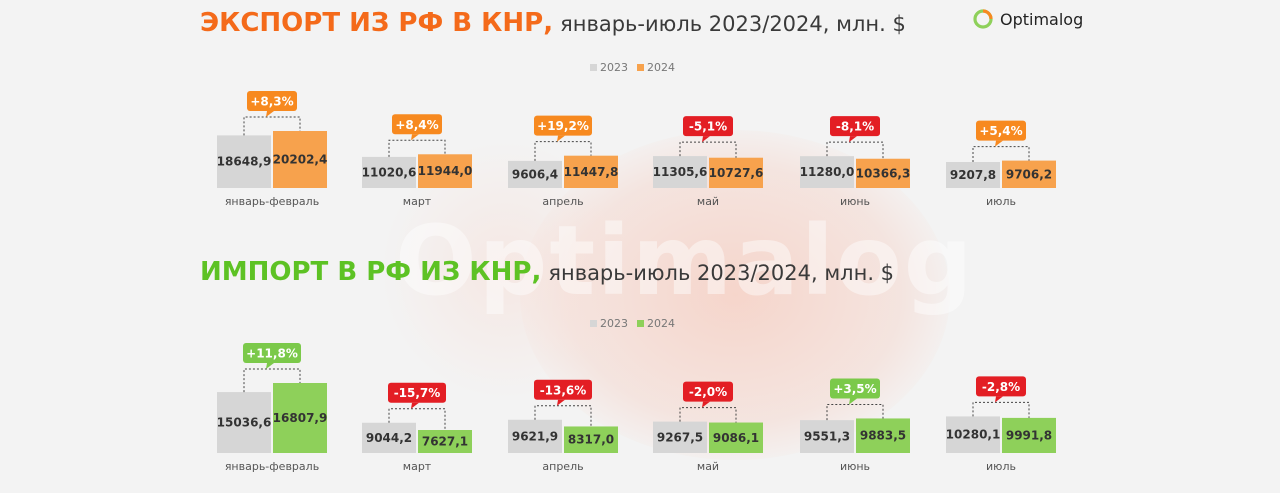 This screenshot has height=493, width=1280. I want to click on value-label-2024: 11447,8, so click(591, 172).